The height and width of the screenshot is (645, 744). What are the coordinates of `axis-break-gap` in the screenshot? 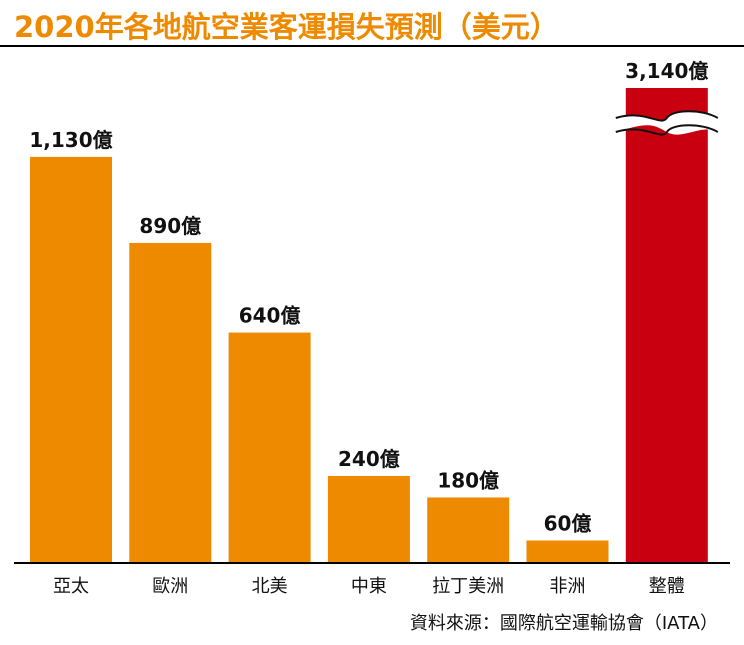 It's located at (666, 123).